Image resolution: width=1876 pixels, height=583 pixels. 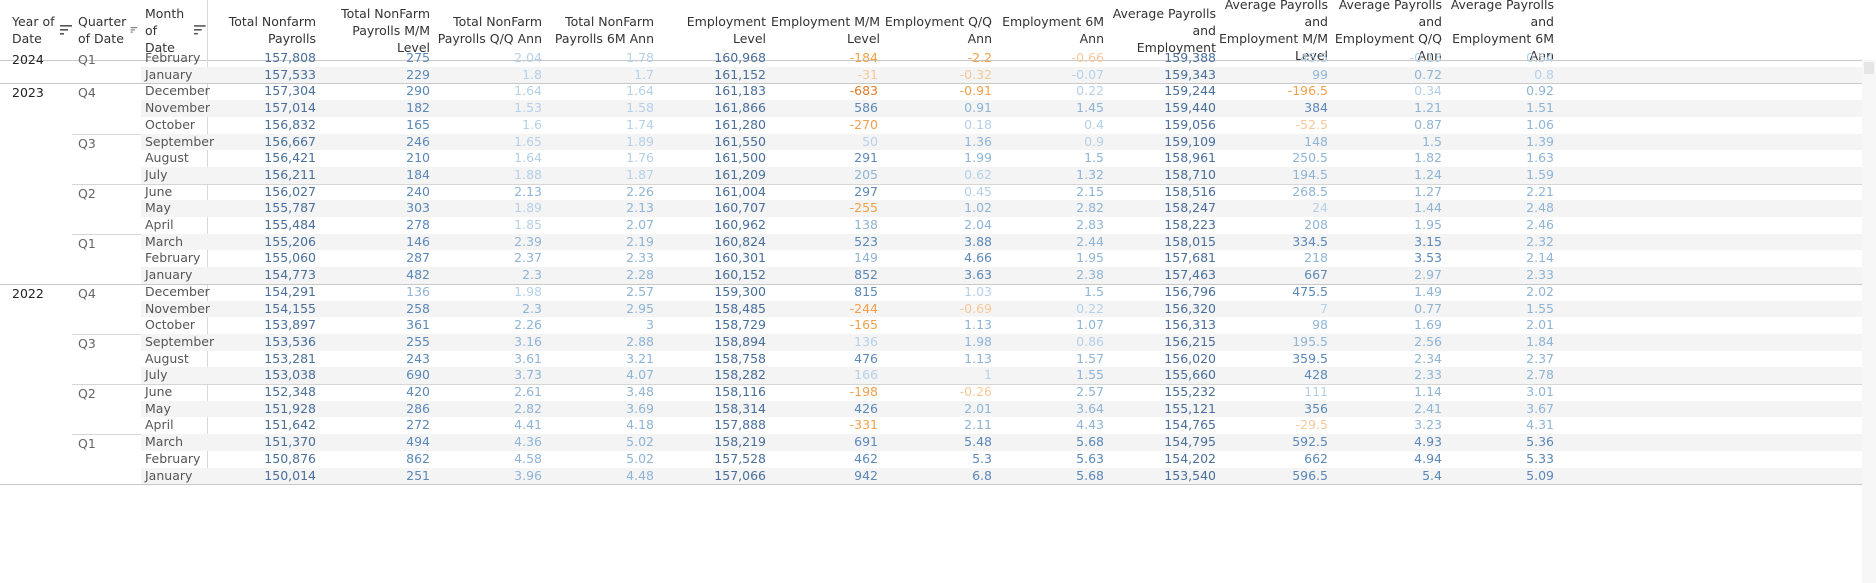 I want to click on value-cell-total-nonfarm-payrolls-6m-ann: 1.89, so click(x=640, y=141).